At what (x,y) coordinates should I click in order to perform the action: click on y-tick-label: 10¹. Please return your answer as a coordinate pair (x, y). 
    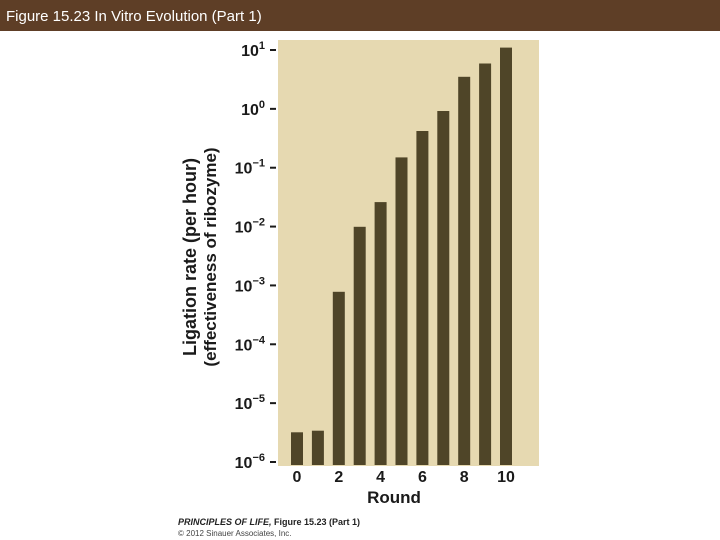
    Looking at the image, I should click on (253, 50).